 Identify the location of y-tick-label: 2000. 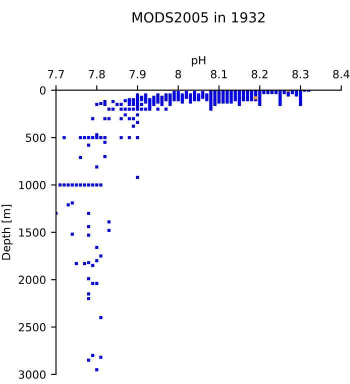
(32, 280).